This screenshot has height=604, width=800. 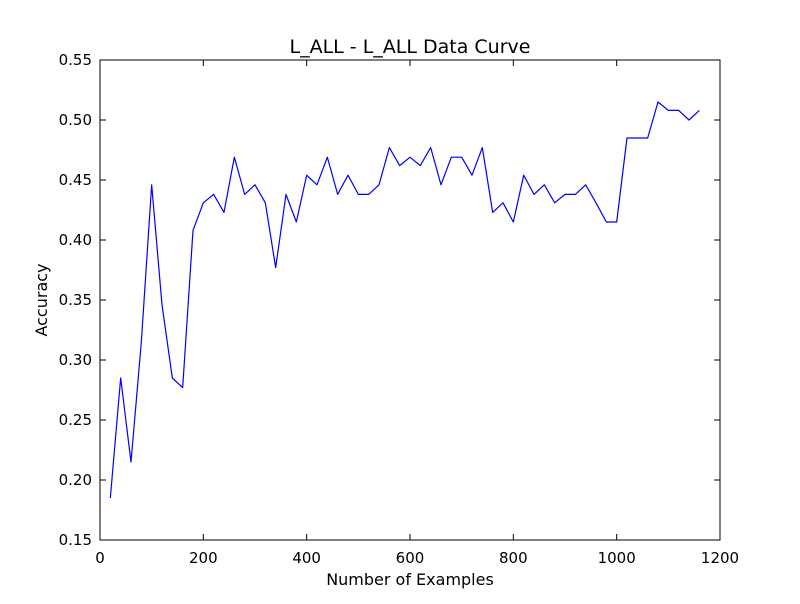 What do you see at coordinates (41, 299) in the screenshot?
I see `y-axis-label: Accuracy` at bounding box center [41, 299].